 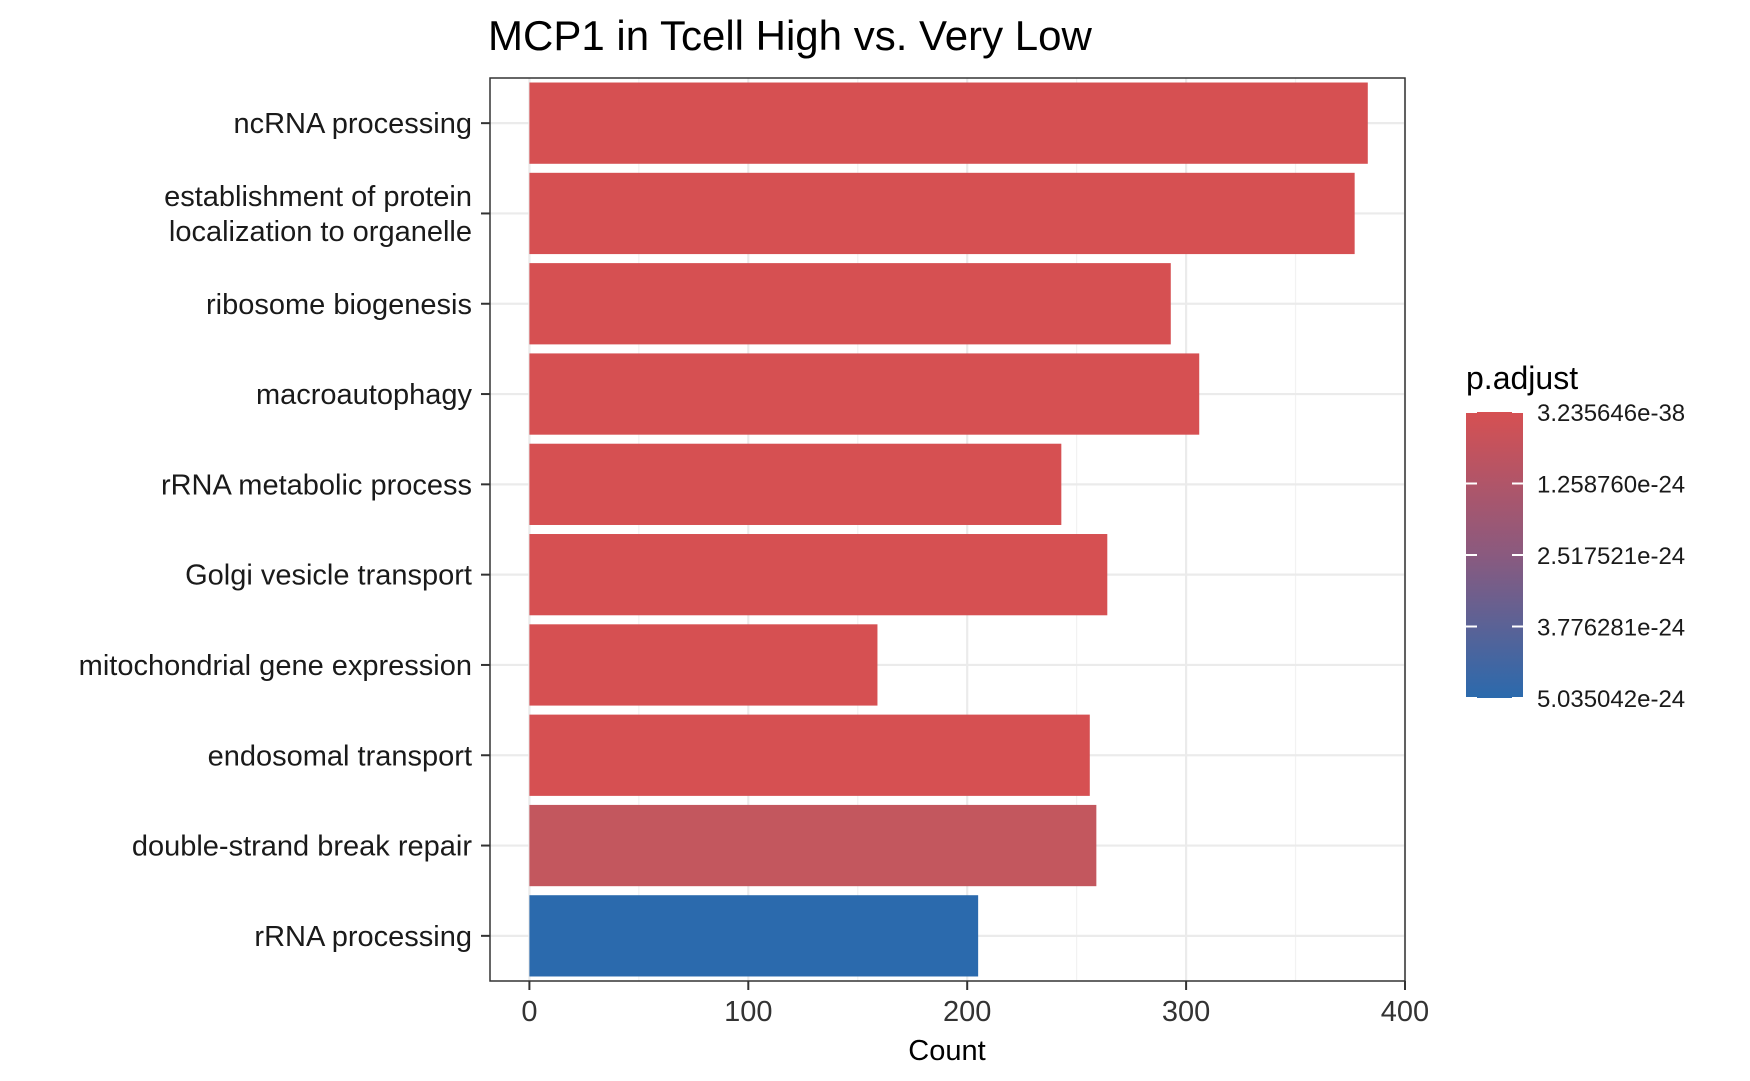 I want to click on legend-tick-label: 3.235646e-38, so click(x=1611, y=413).